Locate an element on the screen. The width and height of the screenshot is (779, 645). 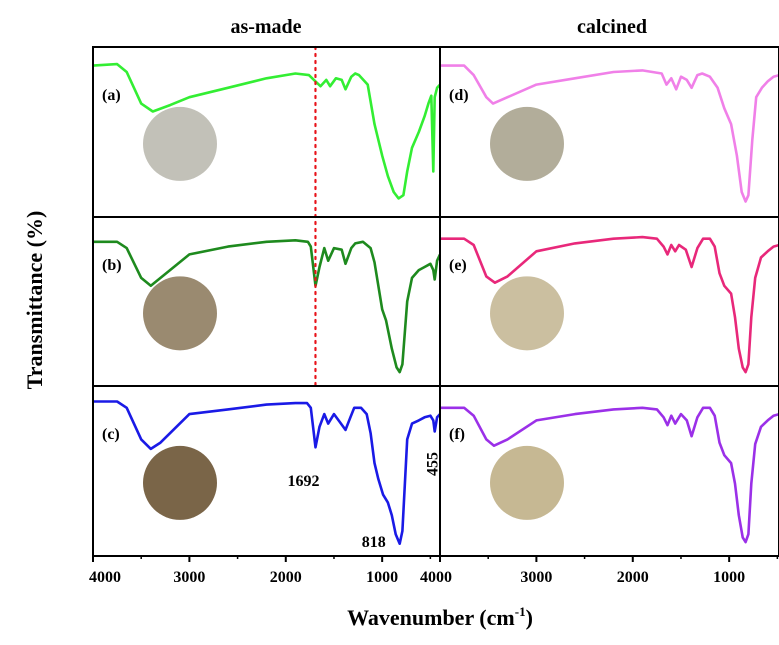
panel-label-a: (a) is located at coordinates (111, 95).